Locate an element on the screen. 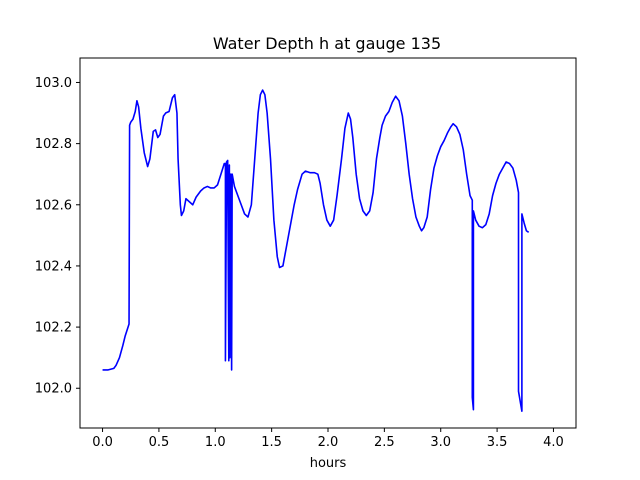 Image resolution: width=640 pixels, height=480 pixels. y-tick-label: 102.8 is located at coordinates (53, 144).